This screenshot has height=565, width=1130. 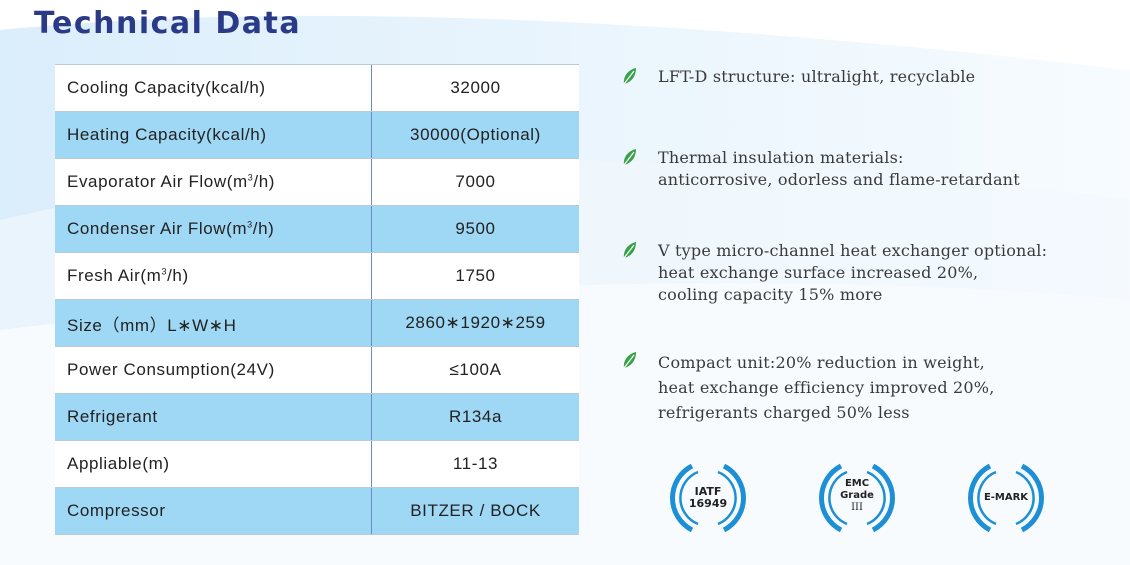 What do you see at coordinates (781, 157) in the screenshot?
I see `feature-line: Thermal insulation materials:` at bounding box center [781, 157].